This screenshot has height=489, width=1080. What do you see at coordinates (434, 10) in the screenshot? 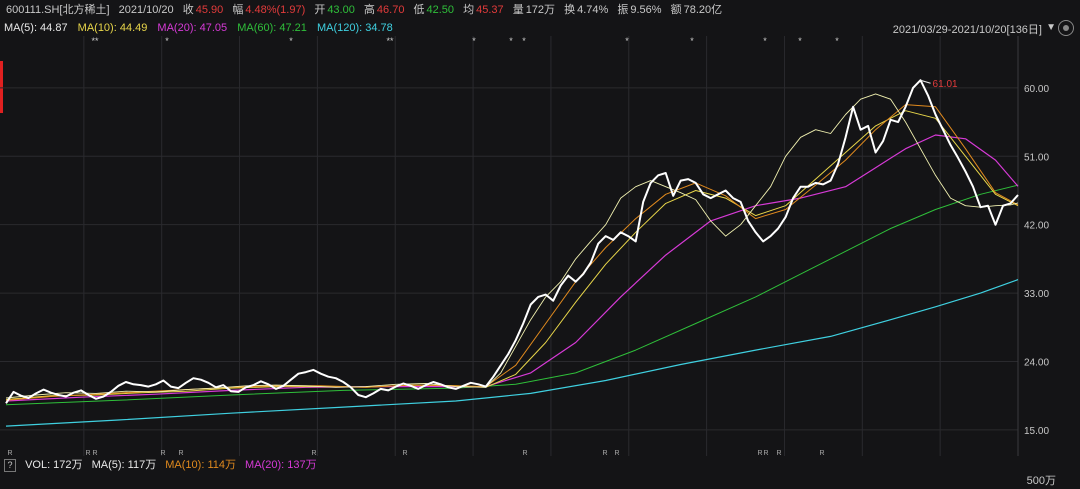
I see `low-field: 低 42.50` at bounding box center [434, 10].